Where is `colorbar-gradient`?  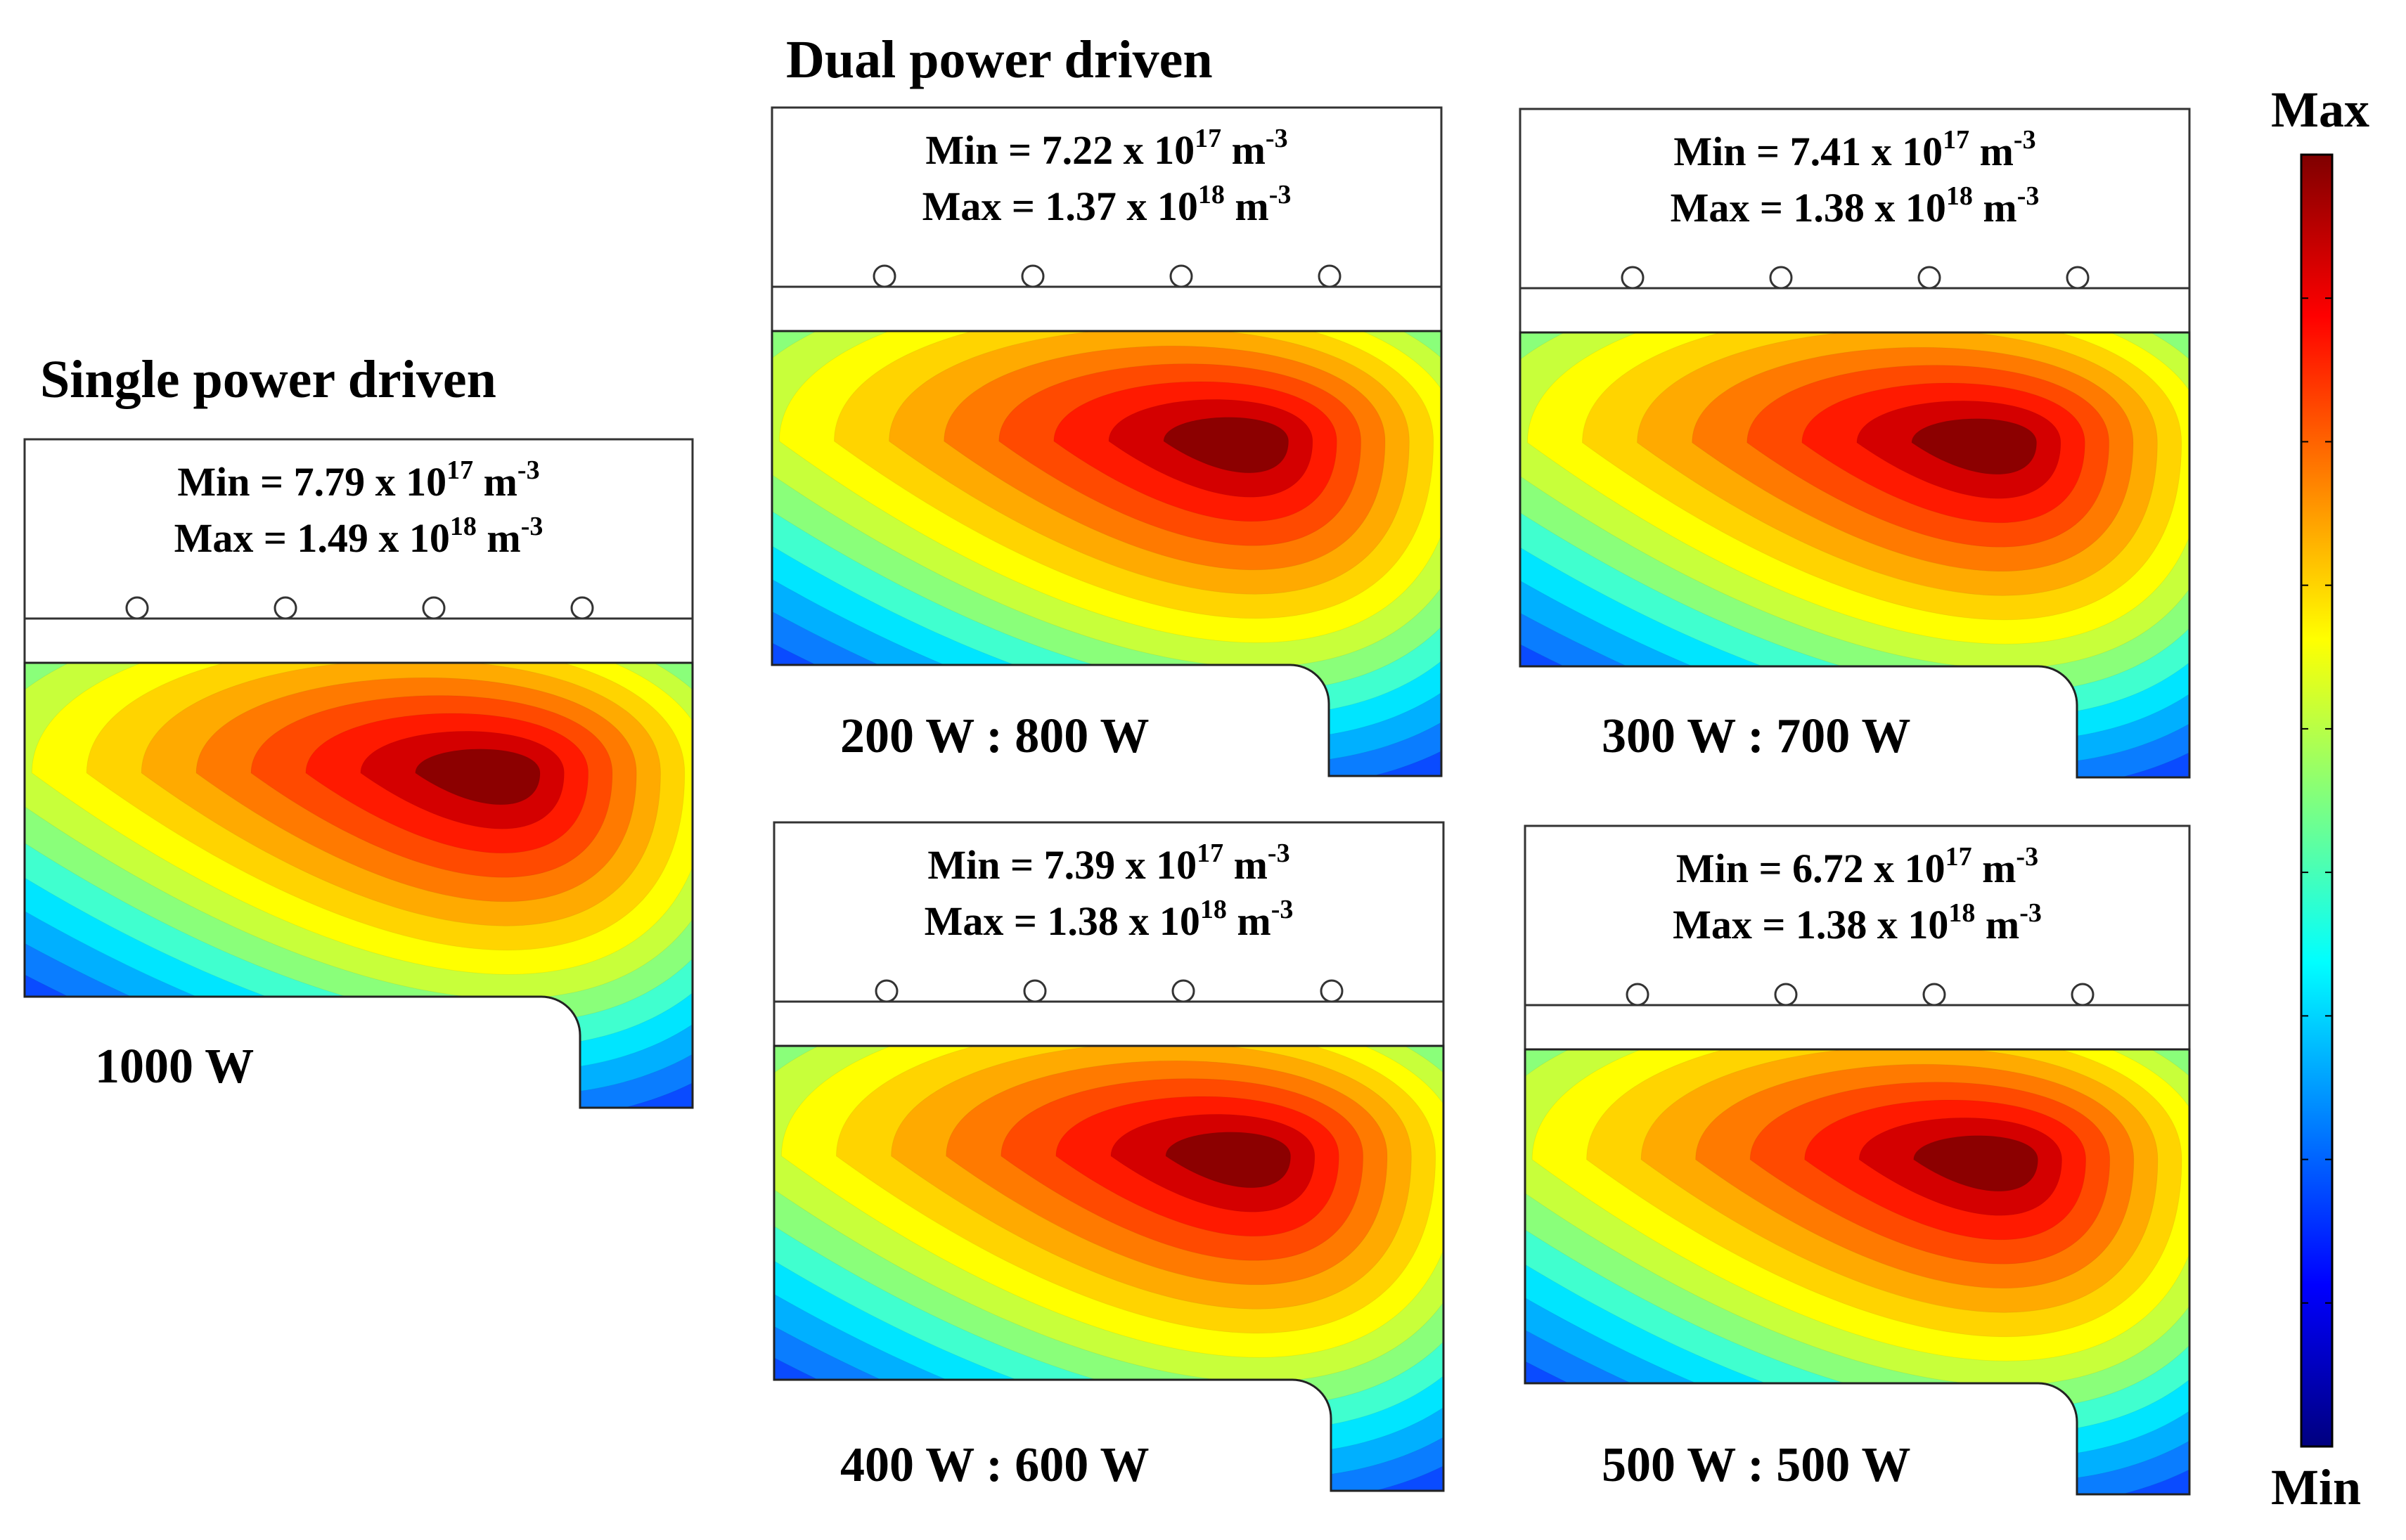
colorbar-gradient is located at coordinates (2317, 800).